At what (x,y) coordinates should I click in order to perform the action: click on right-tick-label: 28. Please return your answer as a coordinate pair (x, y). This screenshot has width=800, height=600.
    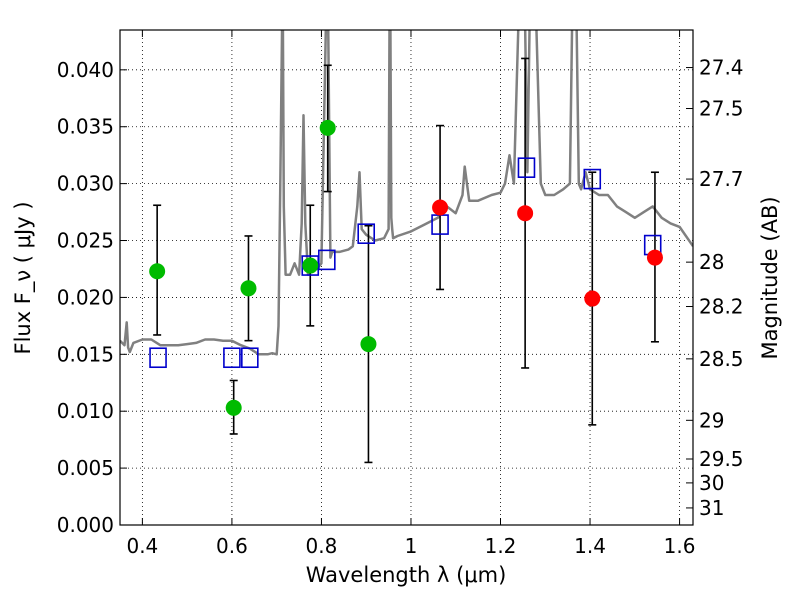
    Looking at the image, I should click on (711, 262).